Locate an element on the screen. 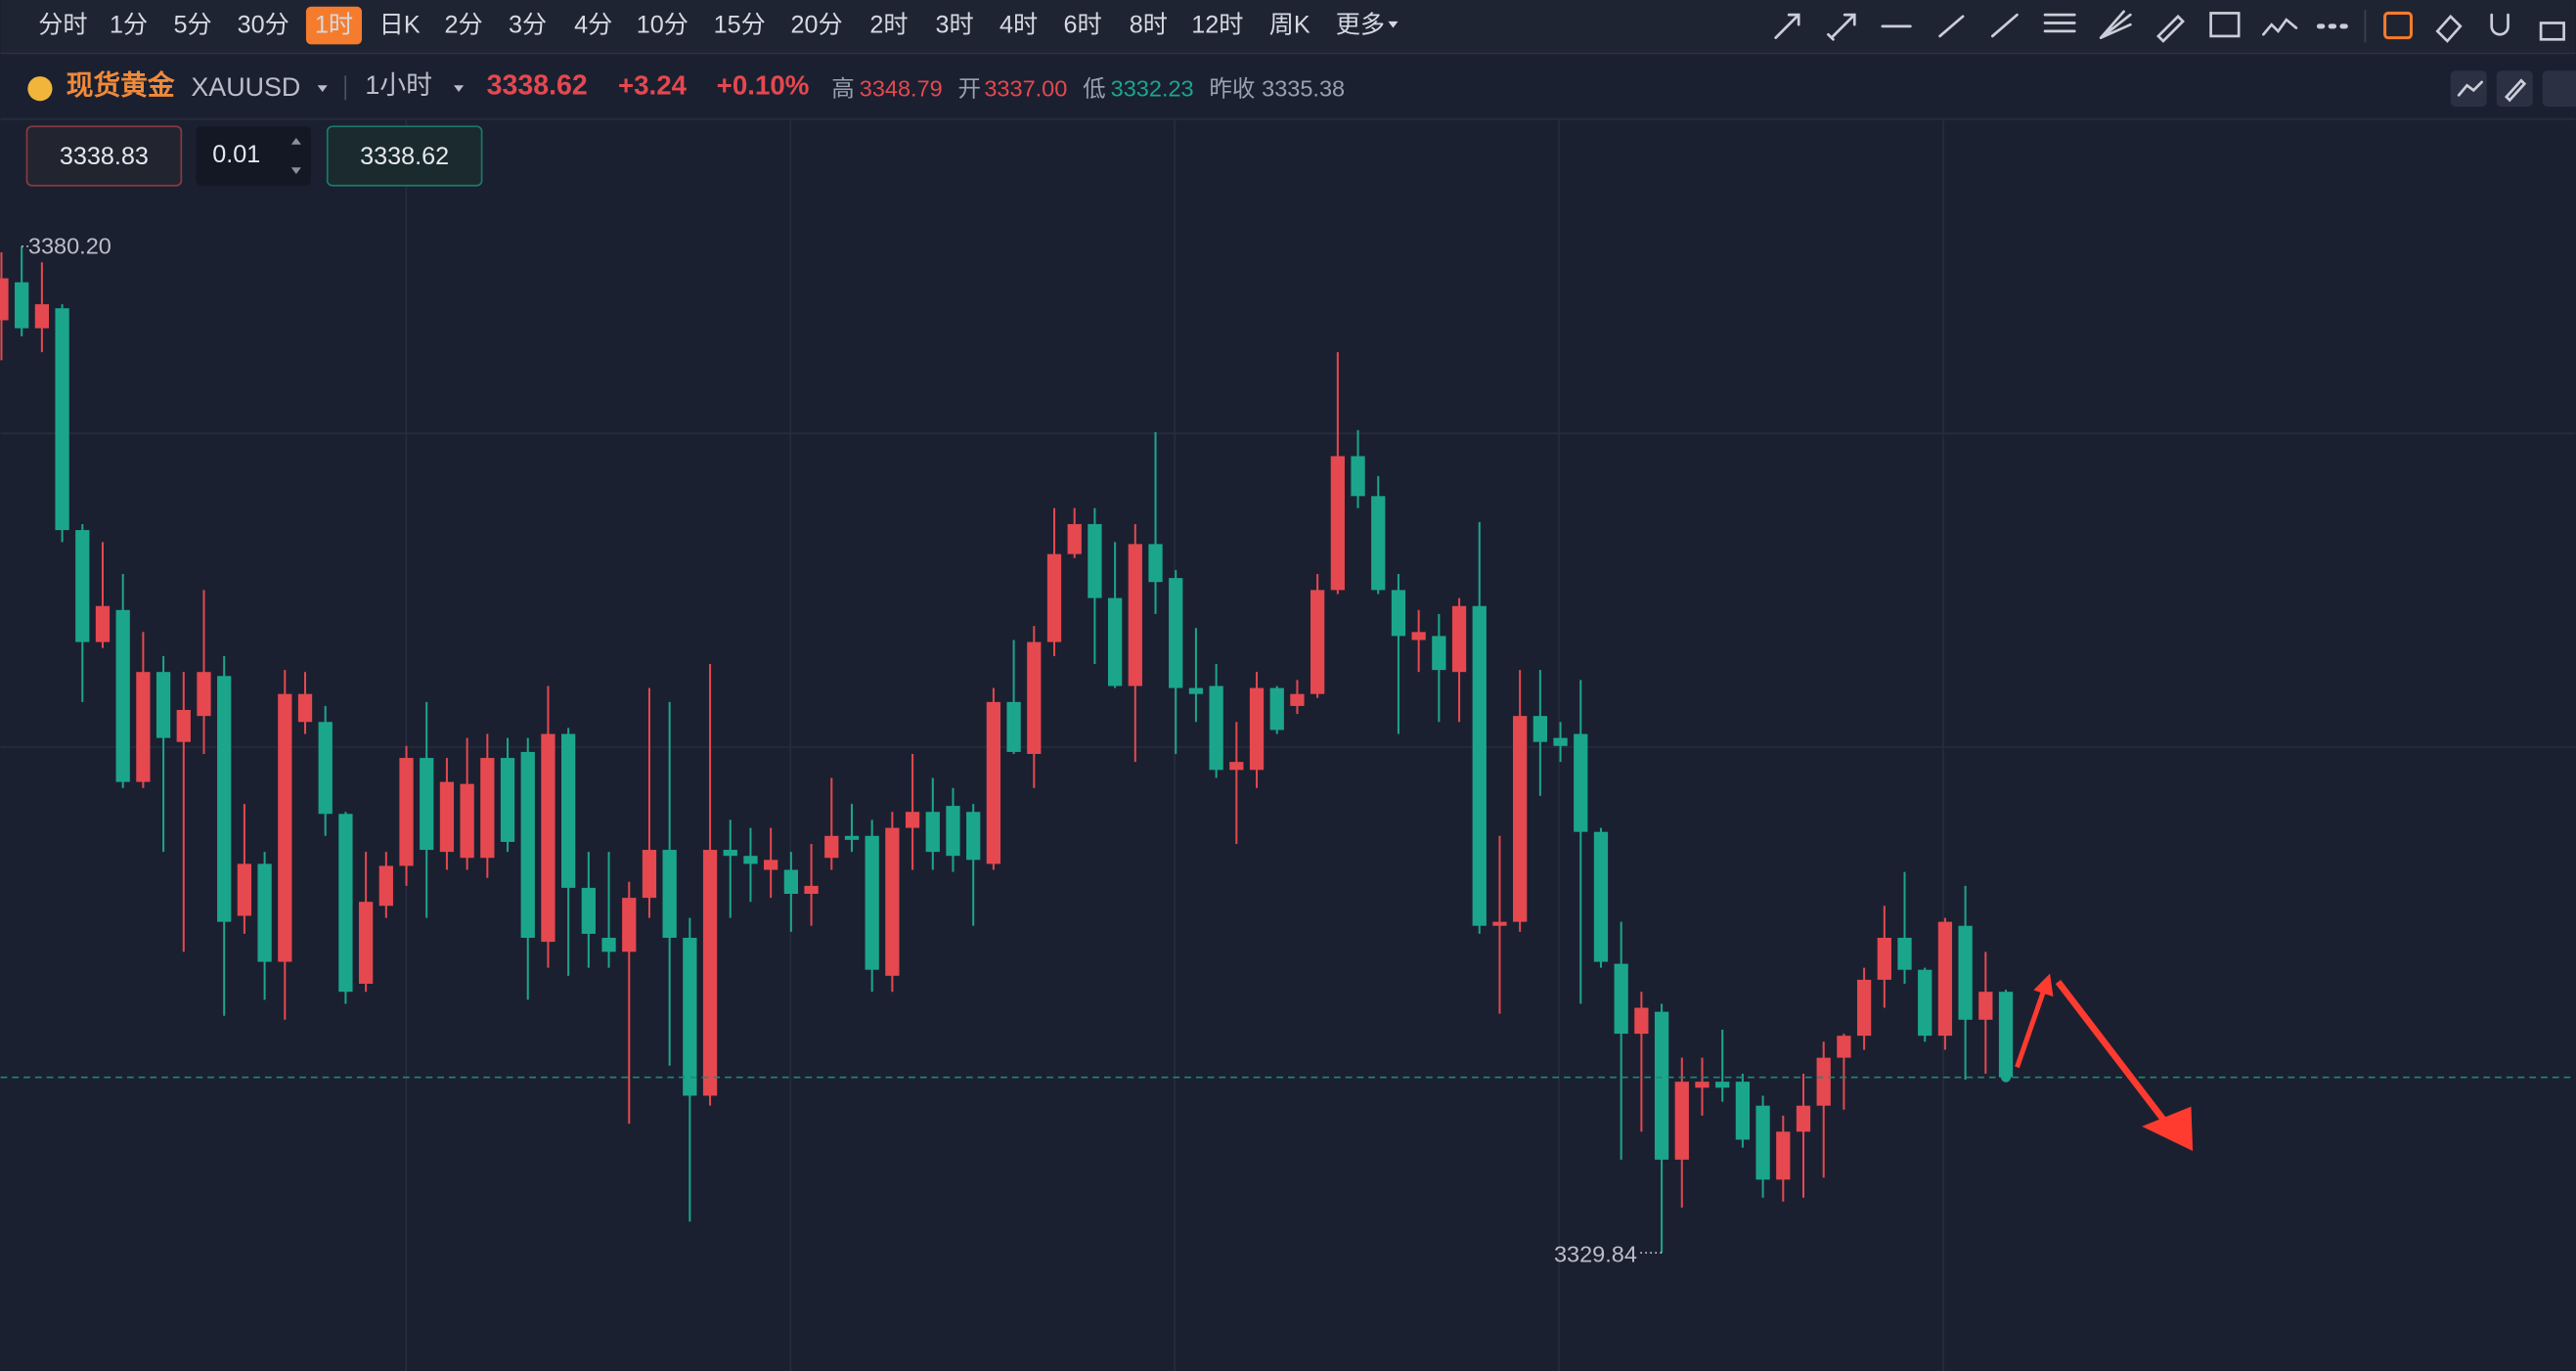 The height and width of the screenshot is (1371, 2576). stat-label: 开 is located at coordinates (970, 89).